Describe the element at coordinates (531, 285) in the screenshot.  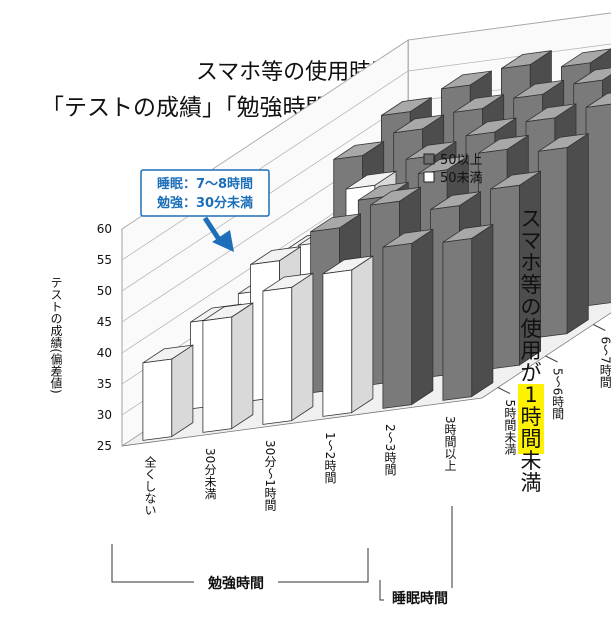
I see `side-caption-char: 等` at that location.